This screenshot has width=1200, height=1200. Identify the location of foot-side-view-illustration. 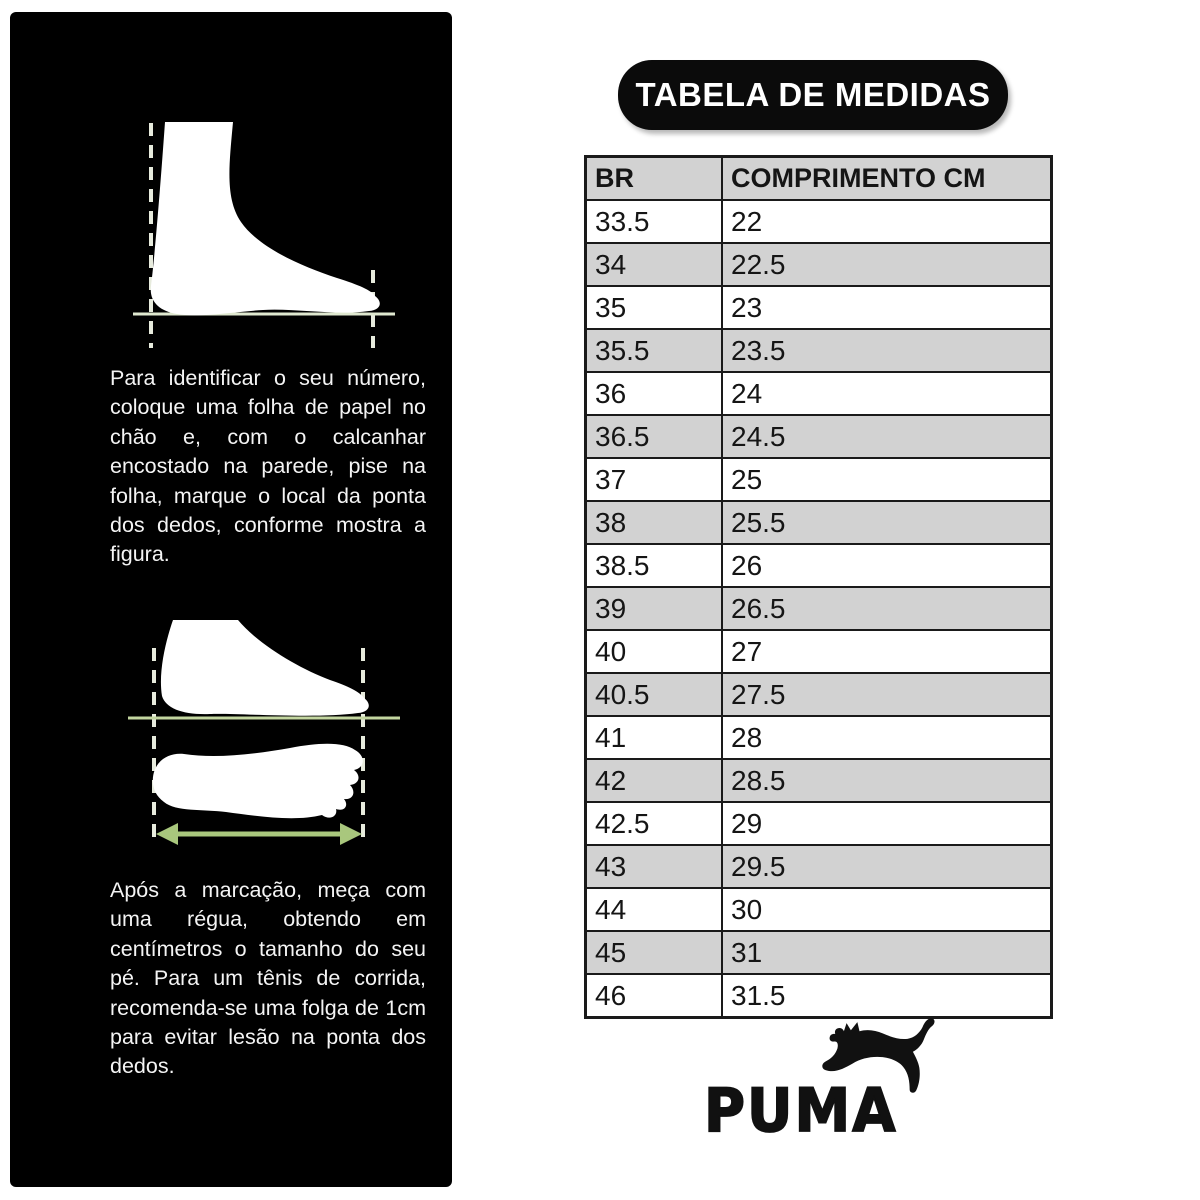
(264, 235).